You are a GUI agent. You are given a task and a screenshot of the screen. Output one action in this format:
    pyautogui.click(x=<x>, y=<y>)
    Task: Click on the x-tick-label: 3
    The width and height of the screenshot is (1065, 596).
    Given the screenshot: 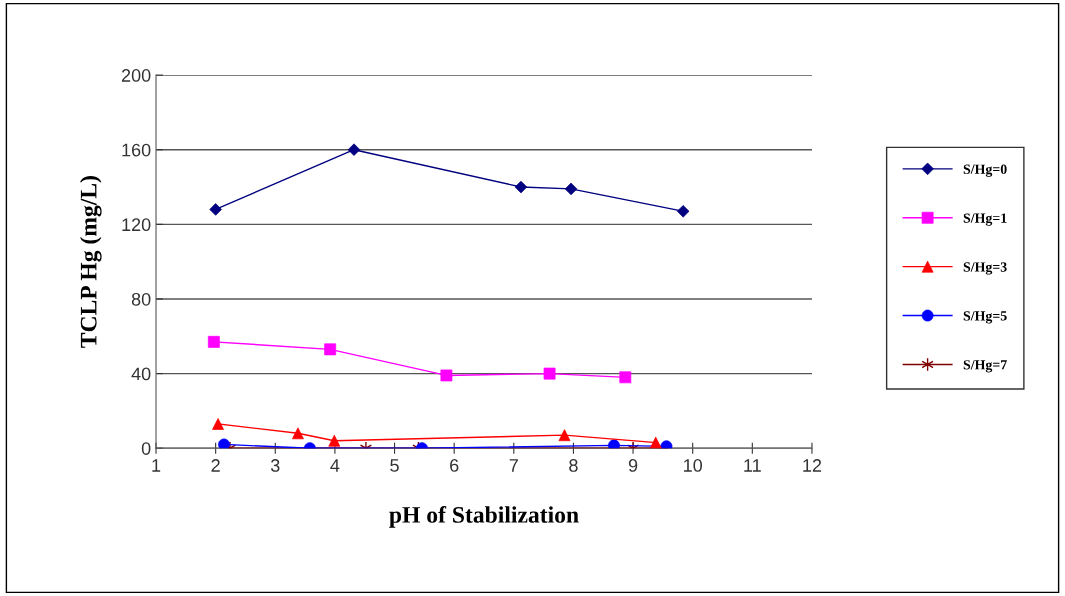 What is the action you would take?
    pyautogui.click(x=275, y=465)
    